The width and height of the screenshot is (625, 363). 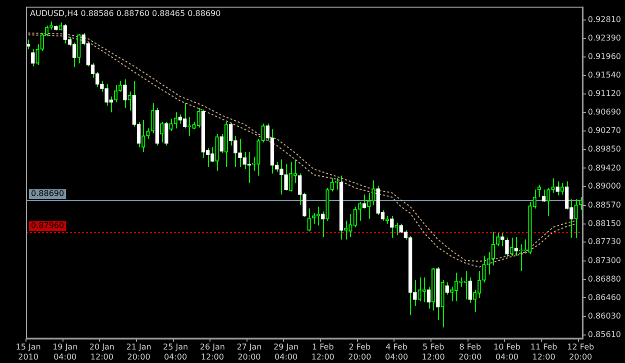 I want to click on x-tick-label: 8 Feb 20:00, so click(x=470, y=352).